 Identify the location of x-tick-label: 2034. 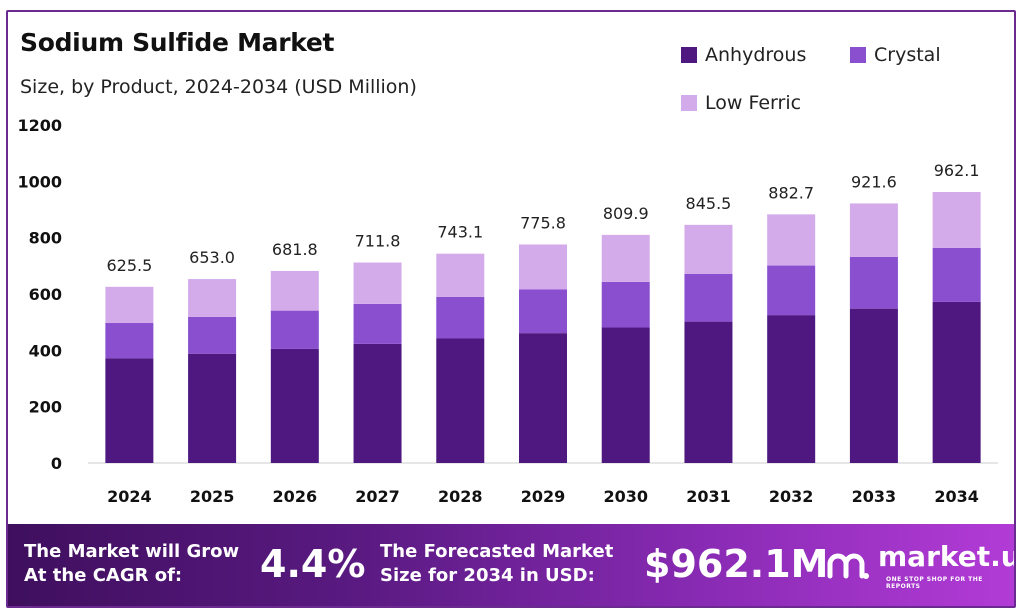
(956, 496).